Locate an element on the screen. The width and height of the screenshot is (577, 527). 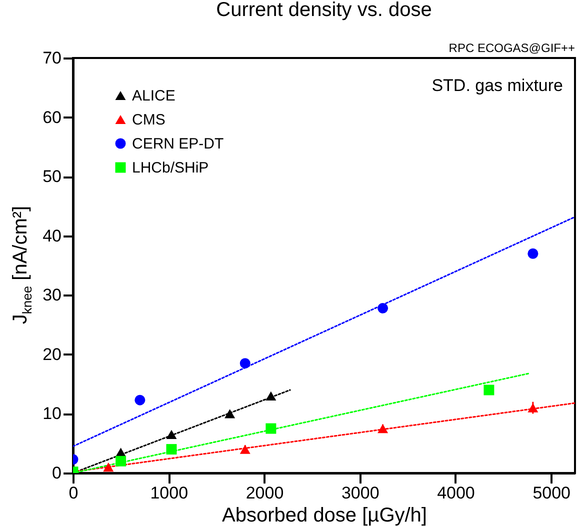
y-tick-label: 20 is located at coordinates (52, 354).